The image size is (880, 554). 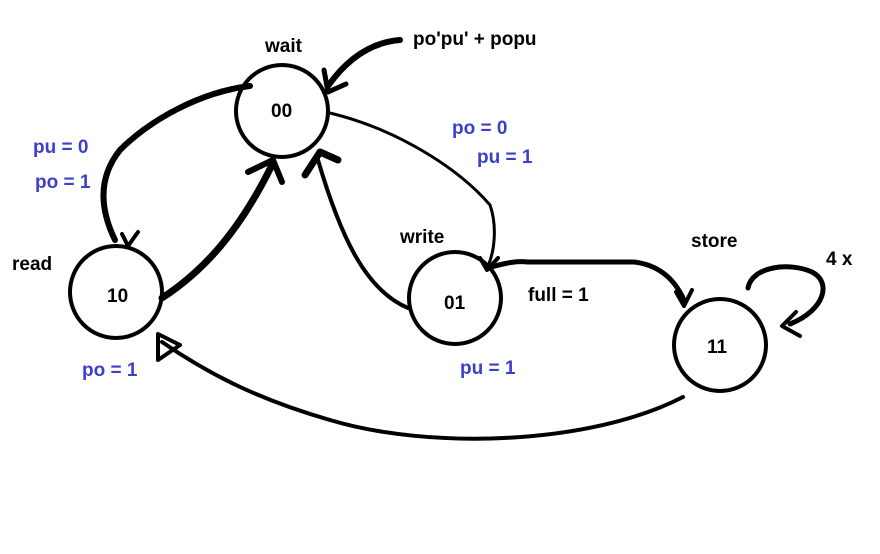 What do you see at coordinates (109, 370) in the screenshot?
I see `read-to-wait-condition: po = 1` at bounding box center [109, 370].